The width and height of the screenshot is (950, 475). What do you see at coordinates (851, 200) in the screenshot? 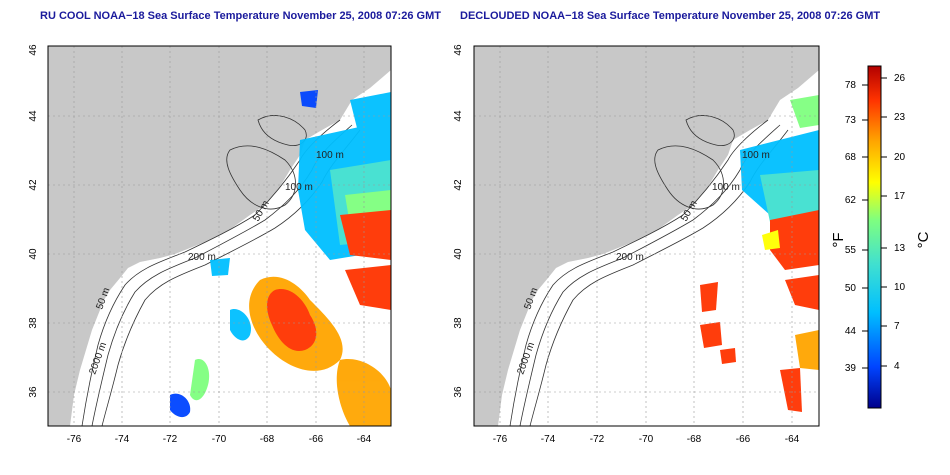
I see `fahrenheit-tick: 62` at bounding box center [851, 200].